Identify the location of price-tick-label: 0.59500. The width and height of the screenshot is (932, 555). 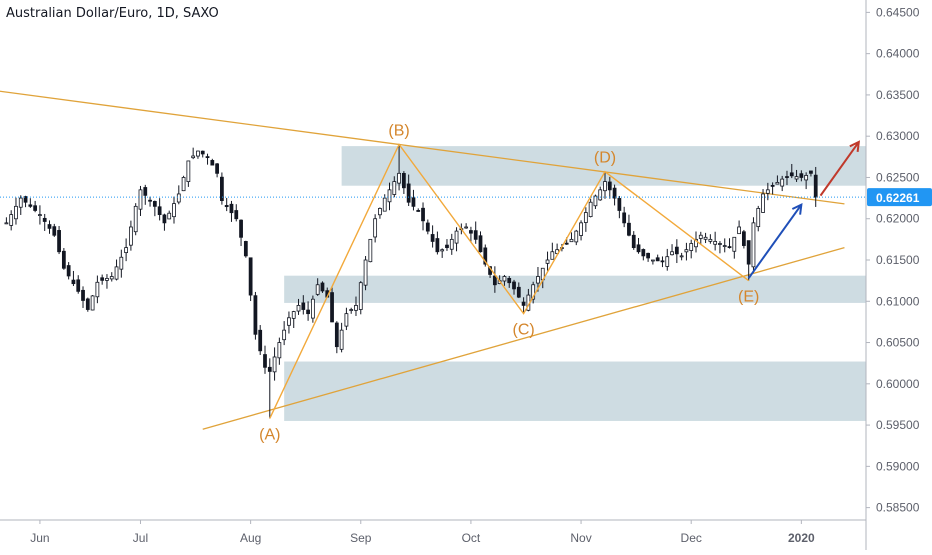
(898, 425).